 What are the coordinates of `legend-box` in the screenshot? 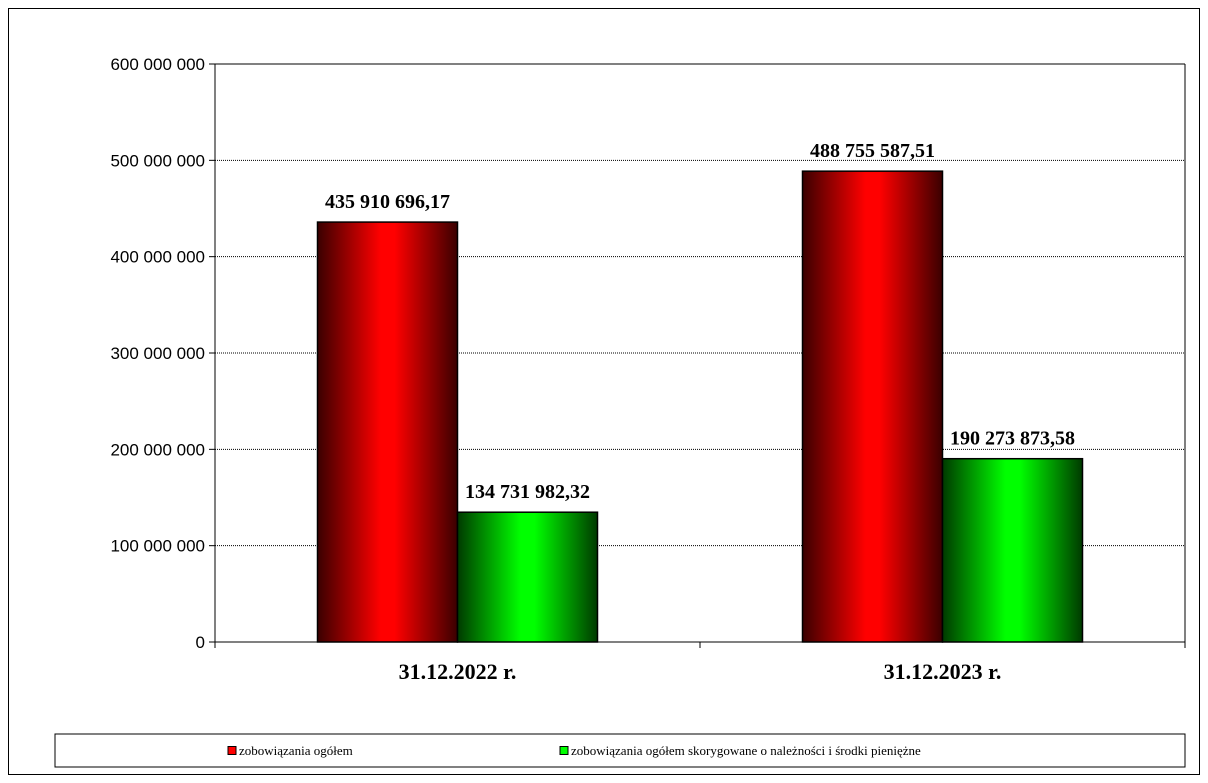 It's located at (620, 750).